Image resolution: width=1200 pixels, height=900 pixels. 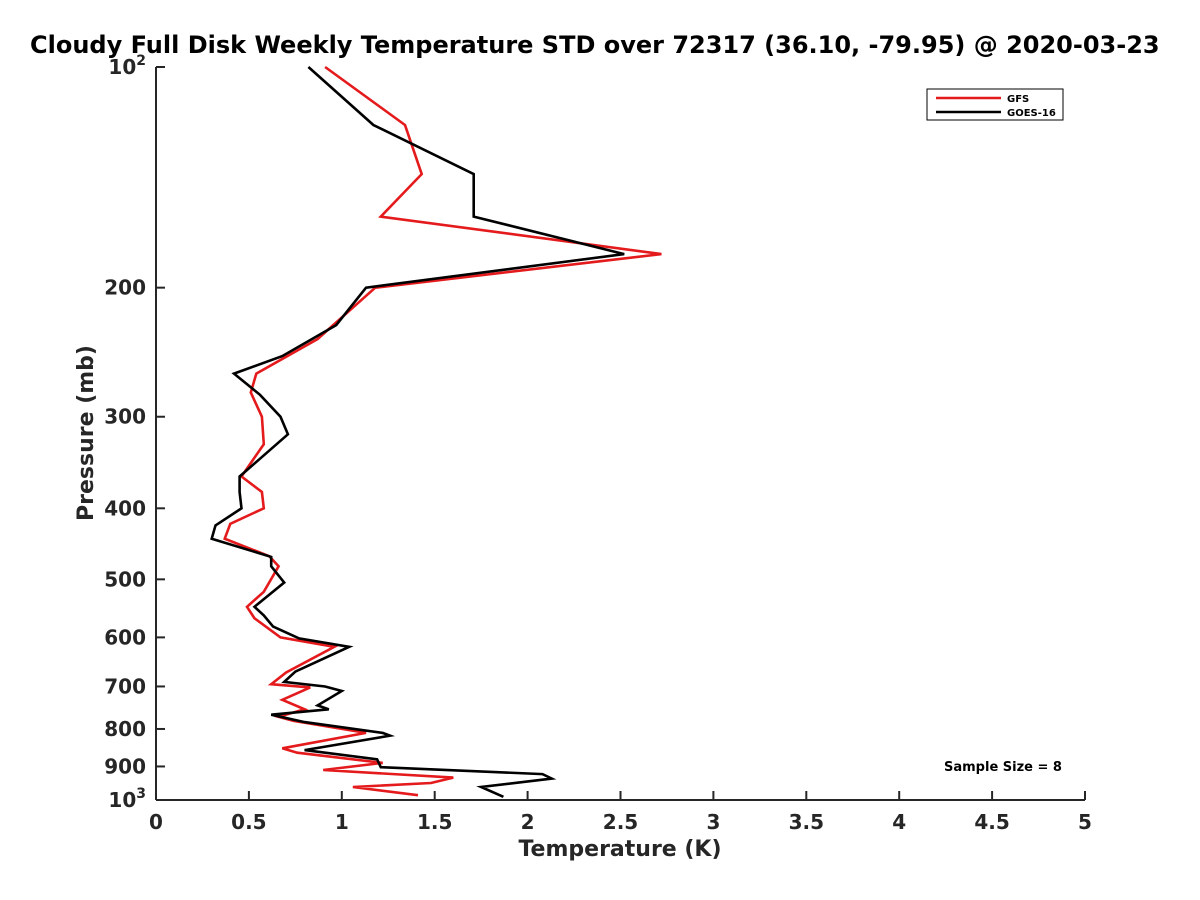 I want to click on x-tick-label: 3.5, so click(x=806, y=822).